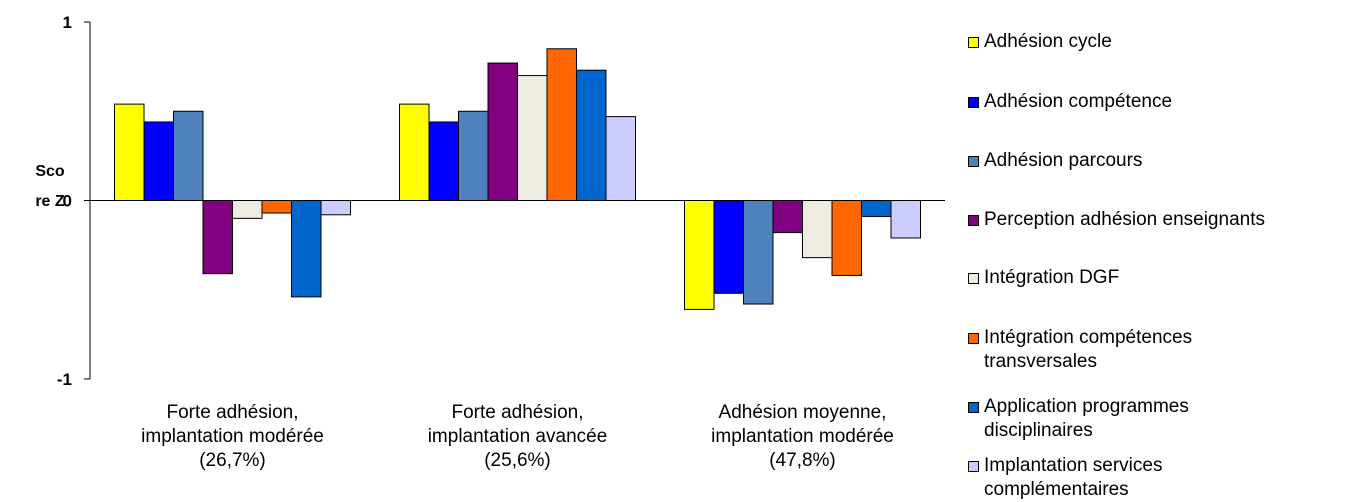  I want to click on legend-item: Intégration DGF, so click(1043, 278).